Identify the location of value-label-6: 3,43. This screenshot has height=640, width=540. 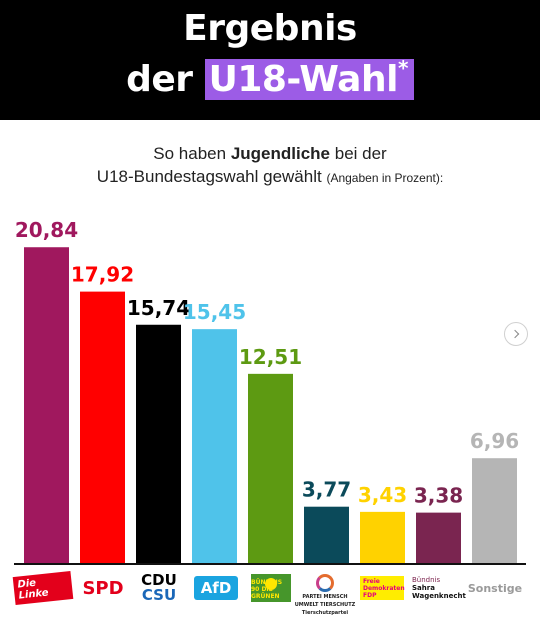
(382, 495).